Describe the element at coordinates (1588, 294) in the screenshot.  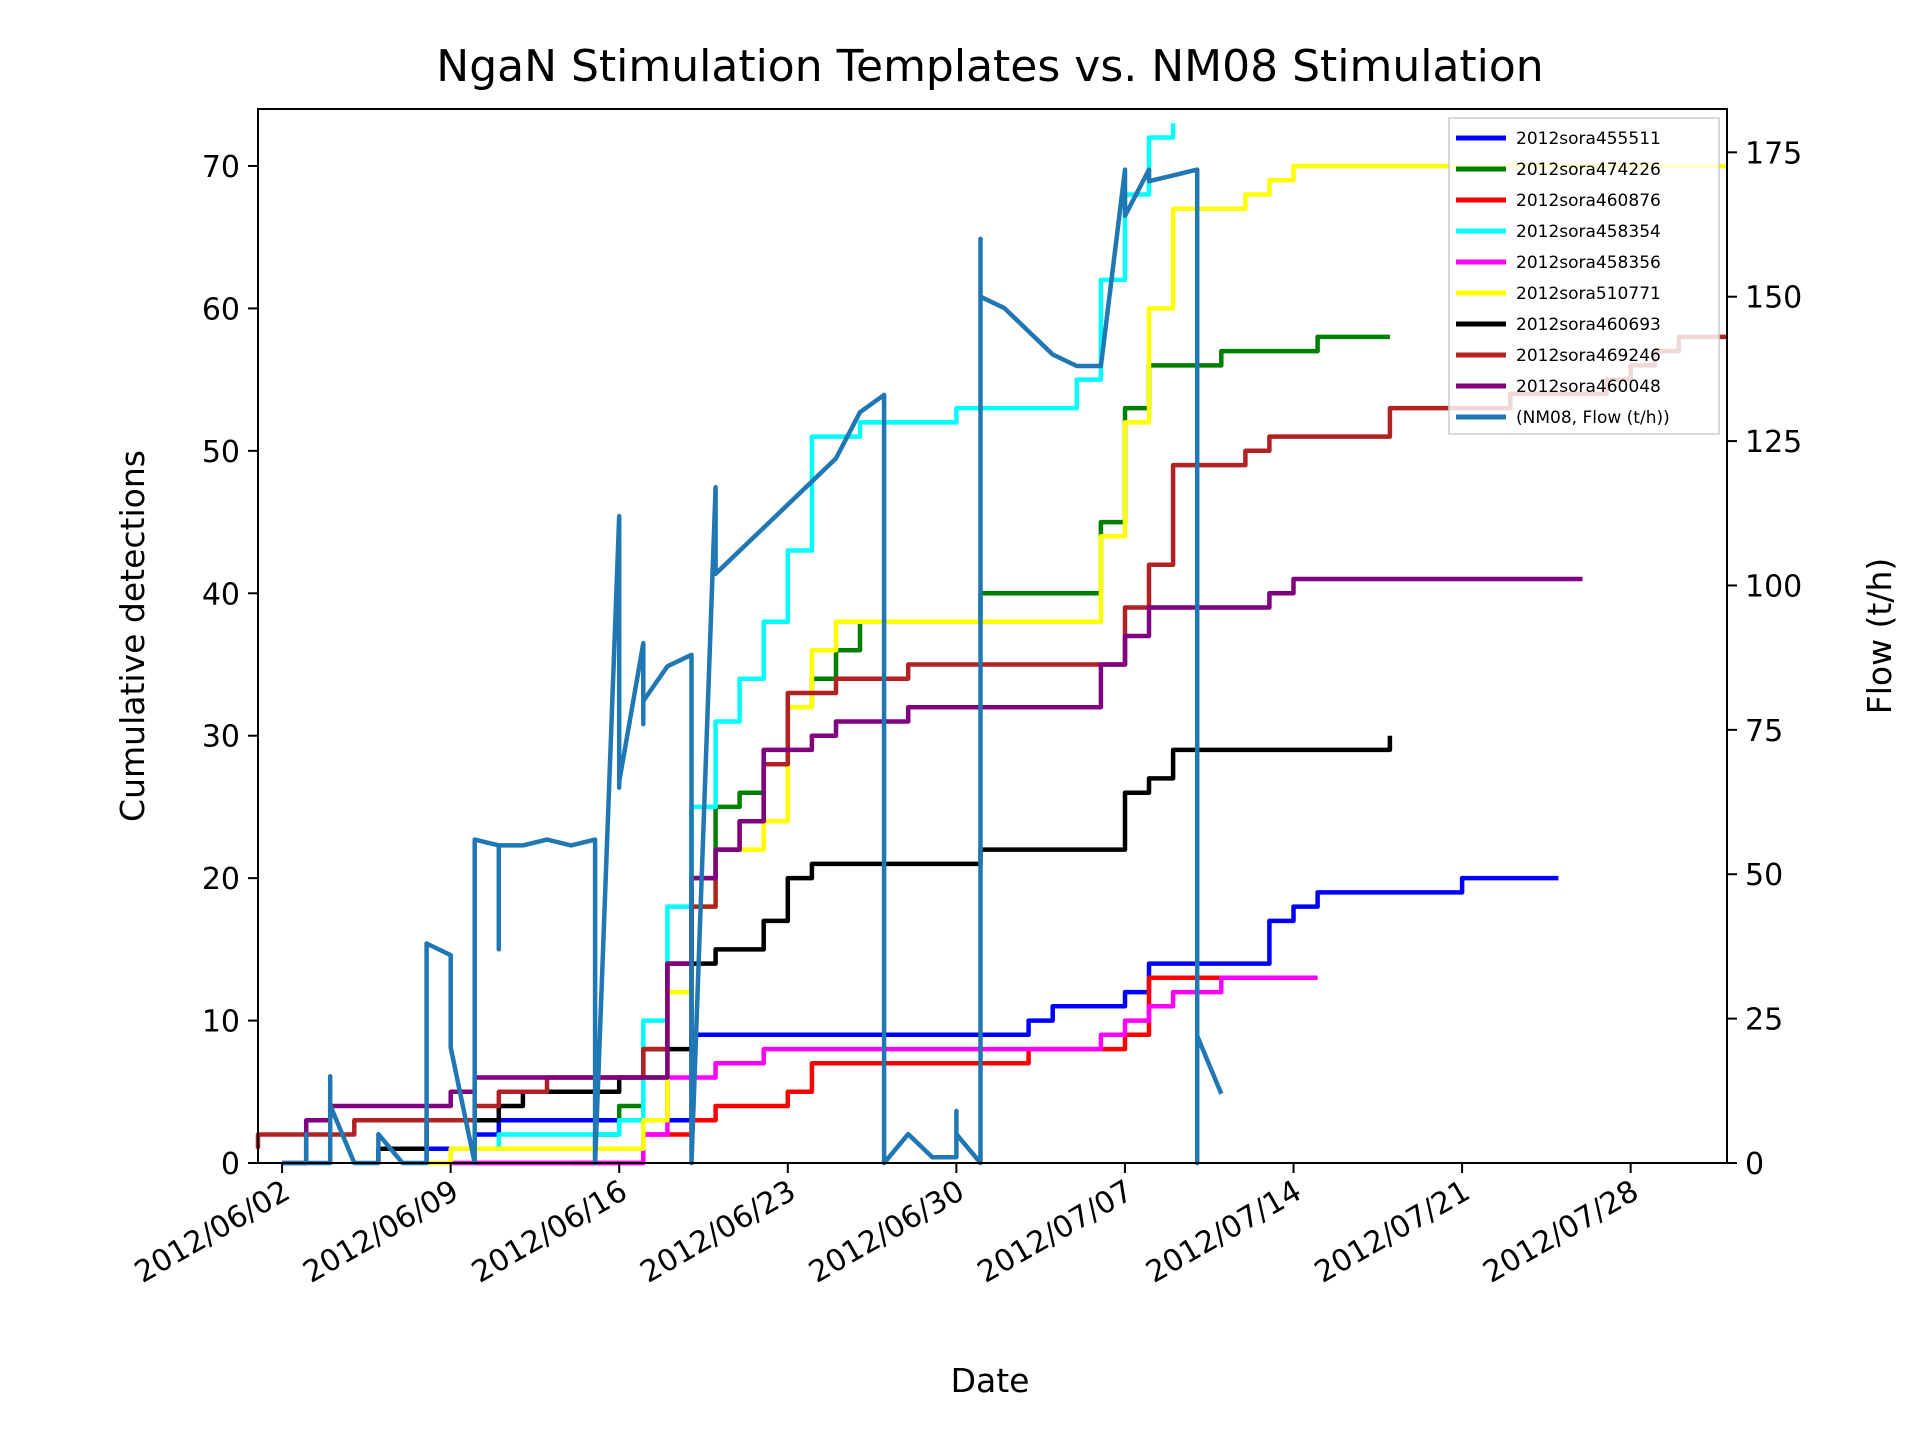
I see `legend-label-2012sora510771: 2012sora510771` at that location.